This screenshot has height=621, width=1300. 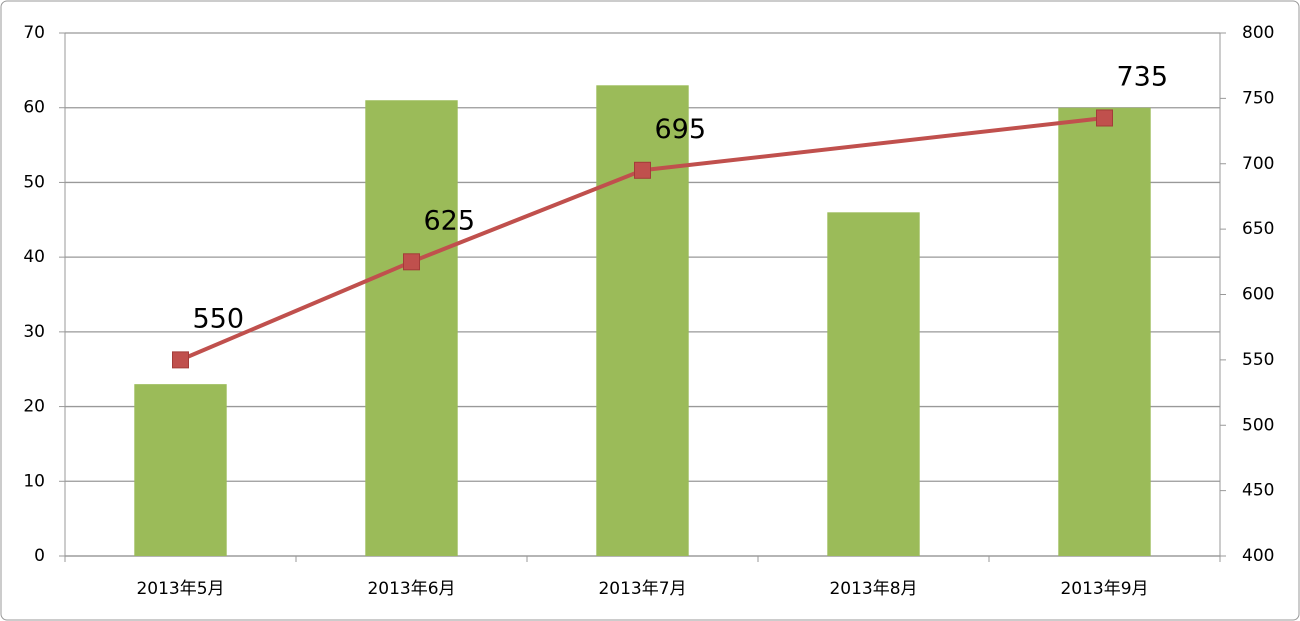 I want to click on y2-tick-label: 750, so click(x=1258, y=98).